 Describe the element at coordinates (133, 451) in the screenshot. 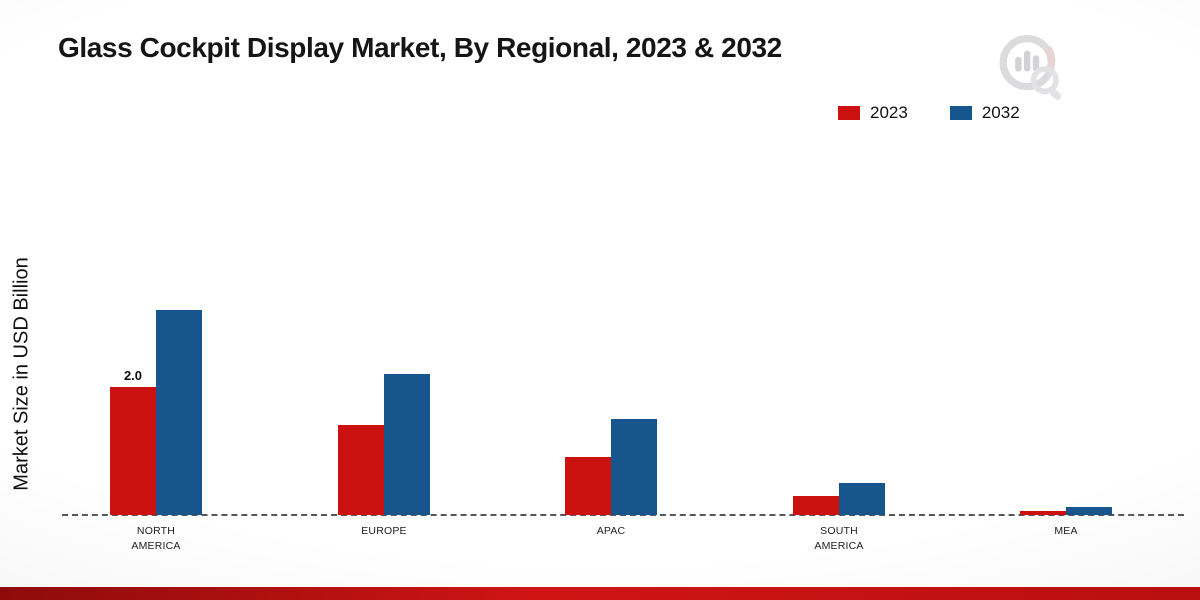

I see `bar-2023-north-america` at that location.